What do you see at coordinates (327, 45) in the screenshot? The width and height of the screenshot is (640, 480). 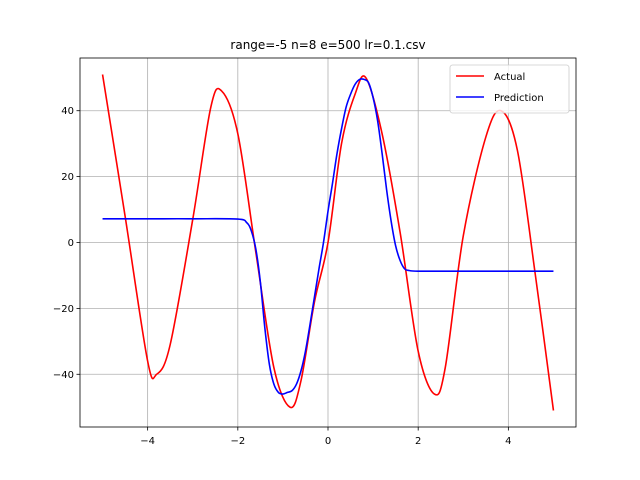 I see `chart-title: range=-5 n=8 e=500 lr=0.1.csv` at bounding box center [327, 45].